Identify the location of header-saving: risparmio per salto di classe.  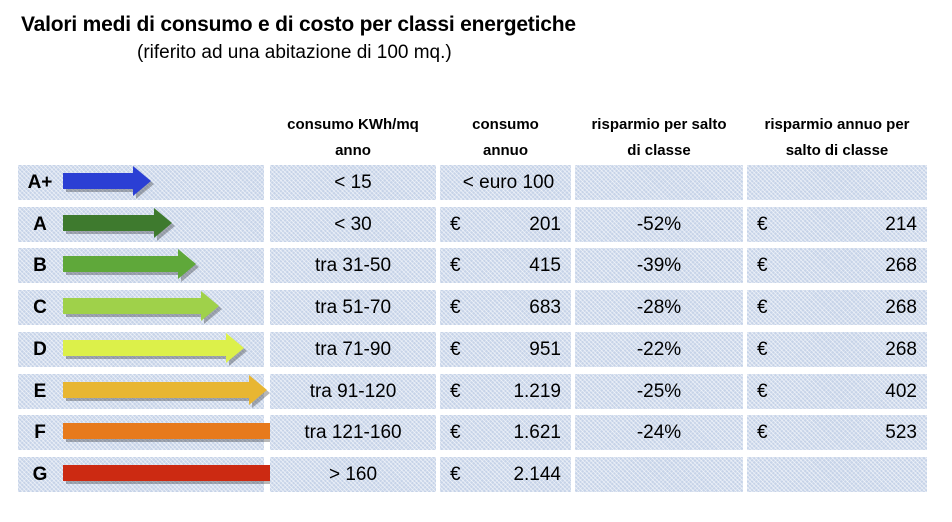
(659, 136).